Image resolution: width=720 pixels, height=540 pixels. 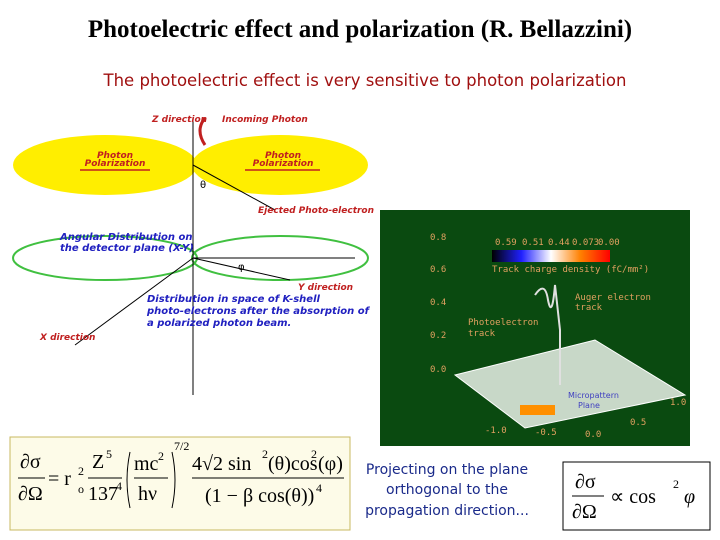 What do you see at coordinates (537, 410) in the screenshot?
I see `charge` at bounding box center [537, 410].